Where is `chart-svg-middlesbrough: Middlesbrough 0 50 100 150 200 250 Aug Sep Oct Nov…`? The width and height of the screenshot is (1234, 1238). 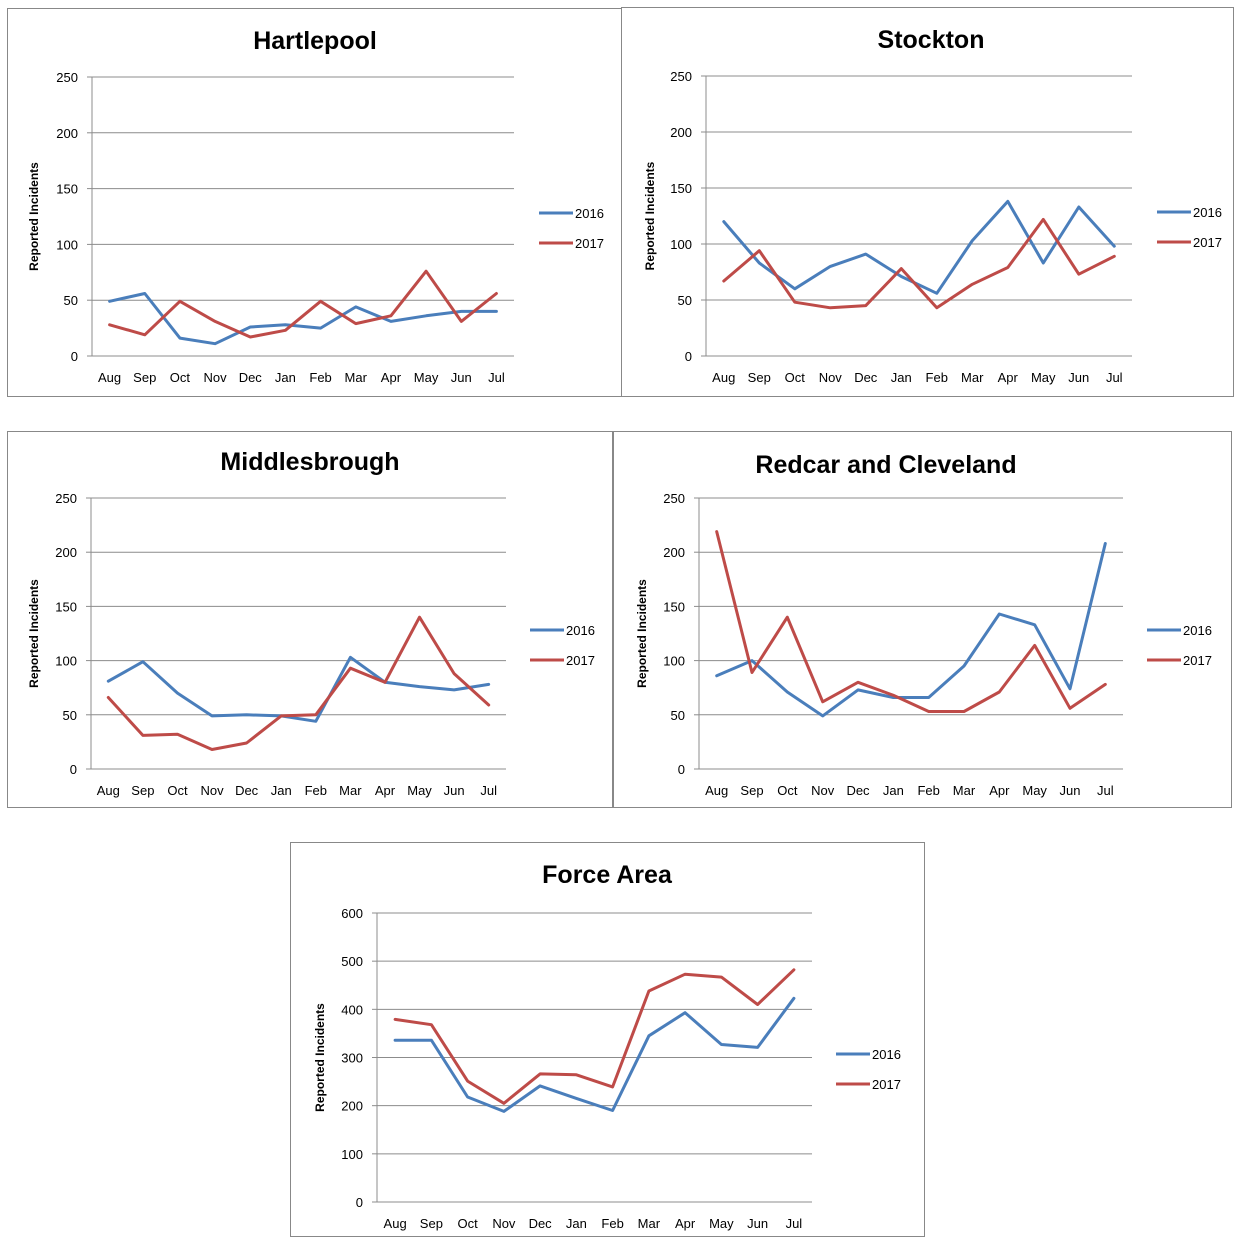
chart-svg-middlesbrough: Middlesbrough 0 50 100 150 200 250 Aug Sep Oct Nov… is located at coordinates (311, 623).